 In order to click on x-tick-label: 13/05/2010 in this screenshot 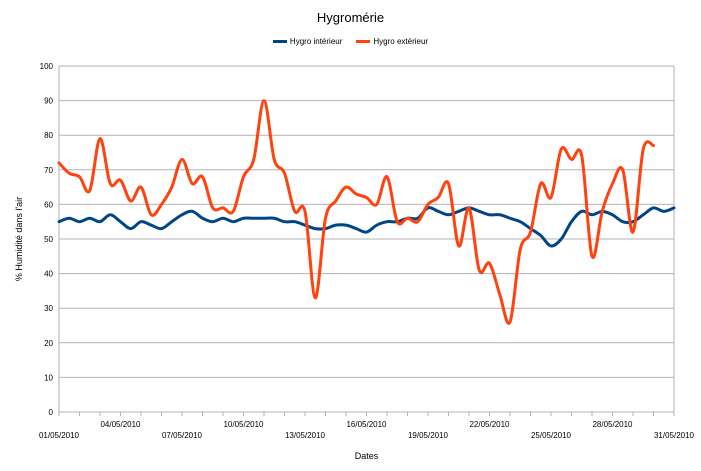, I will do `click(305, 435)`.